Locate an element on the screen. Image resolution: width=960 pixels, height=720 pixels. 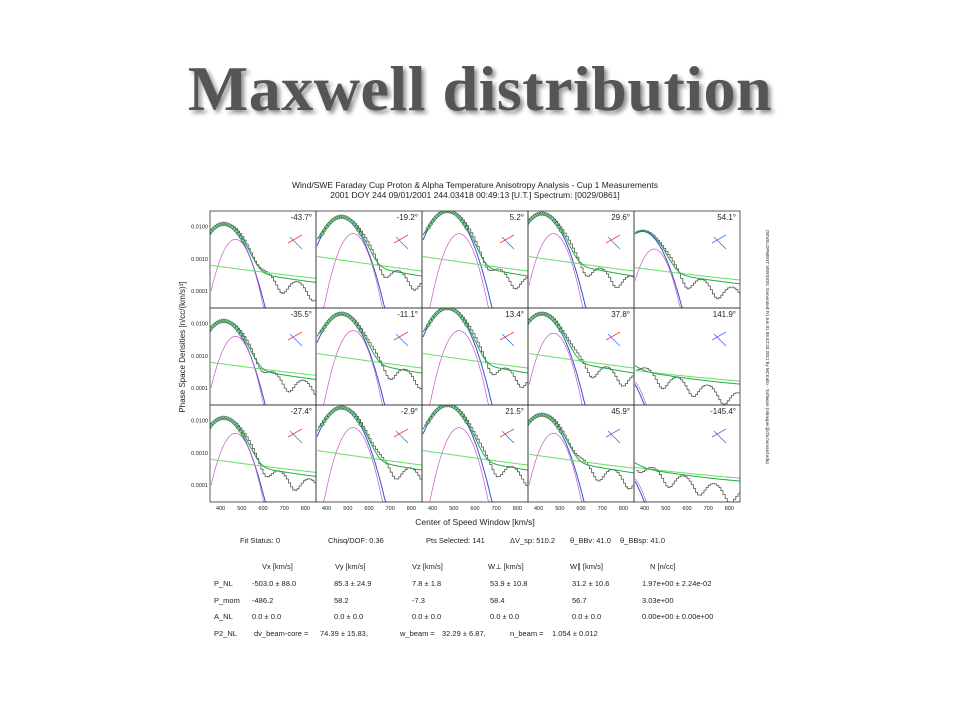
header-n: N [n/cc] is located at coordinates (662, 566).